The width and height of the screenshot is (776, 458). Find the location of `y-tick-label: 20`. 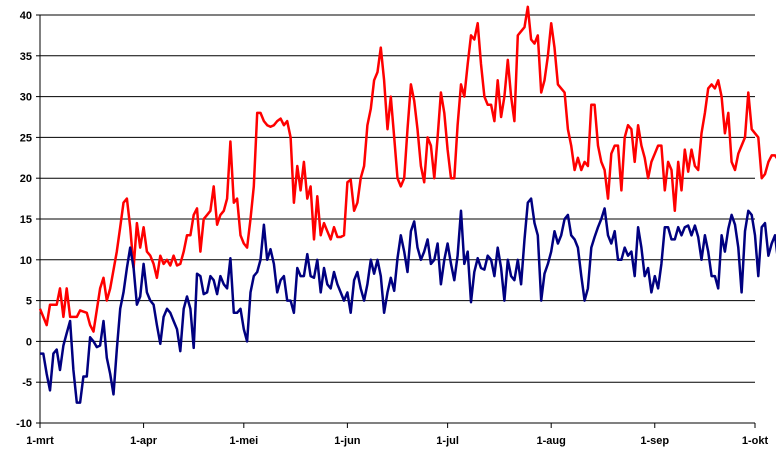

y-tick-label: 20 is located at coordinates (26, 179).